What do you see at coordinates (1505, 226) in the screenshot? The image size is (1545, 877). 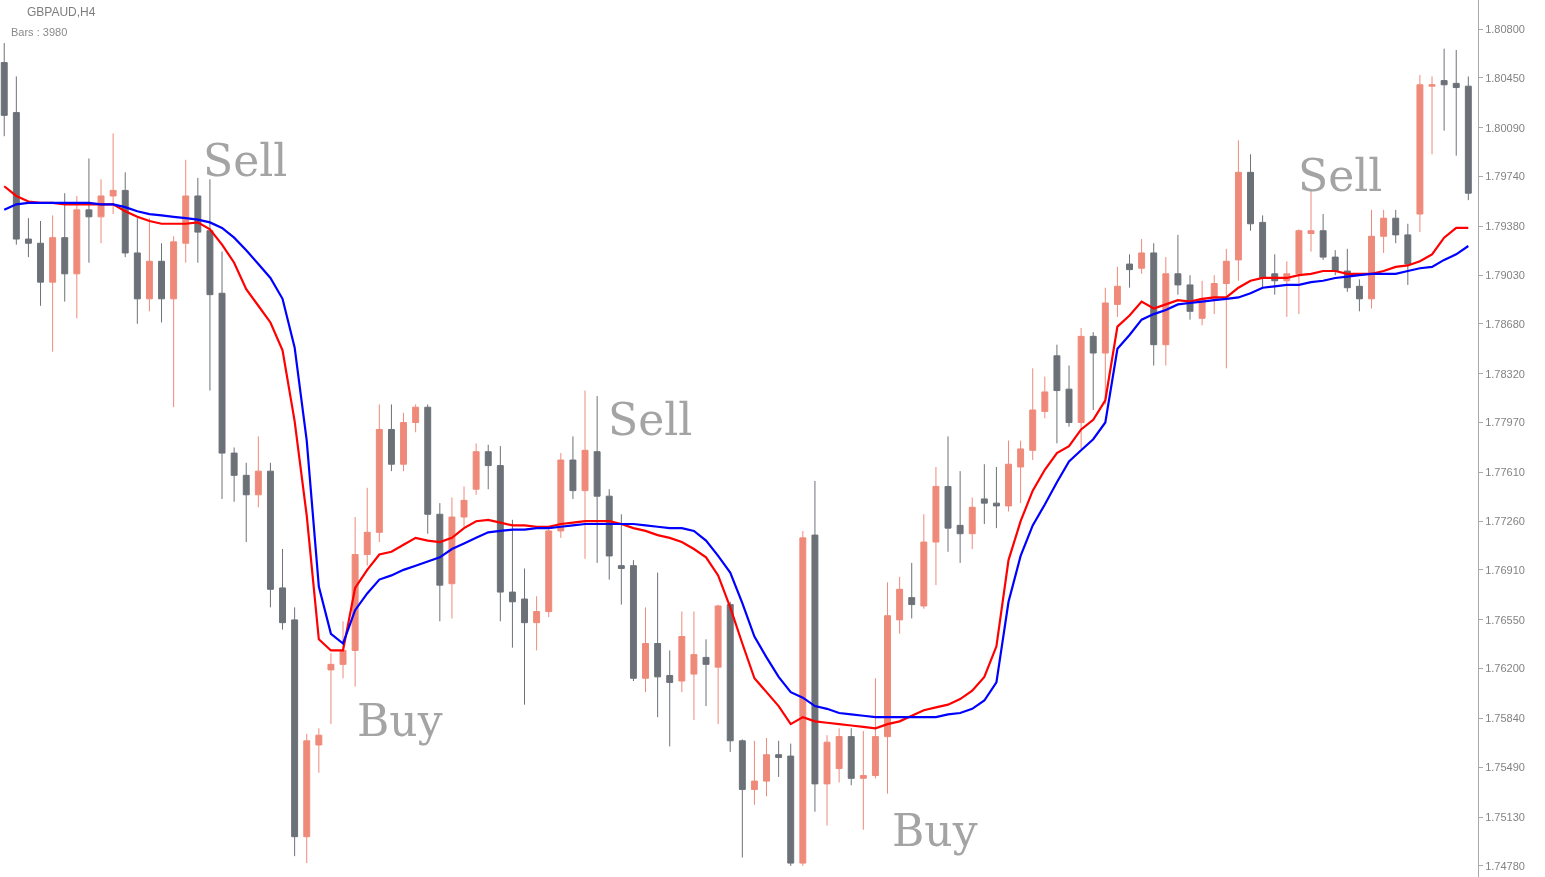 I see `y-tick-label: 1.79380` at bounding box center [1505, 226].